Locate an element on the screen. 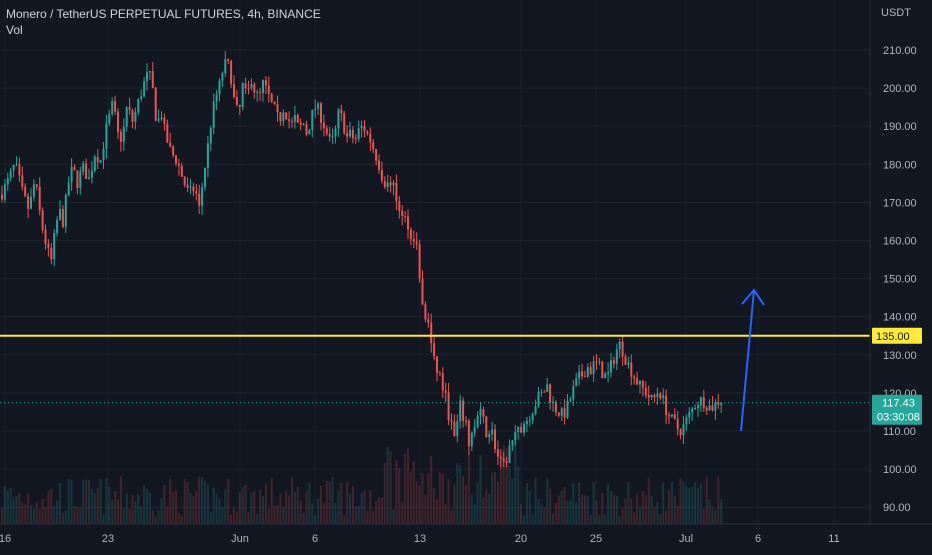  time-axis: 16 23 Jun 6 13 20 25 Jul 6 11 is located at coordinates (466, 534).